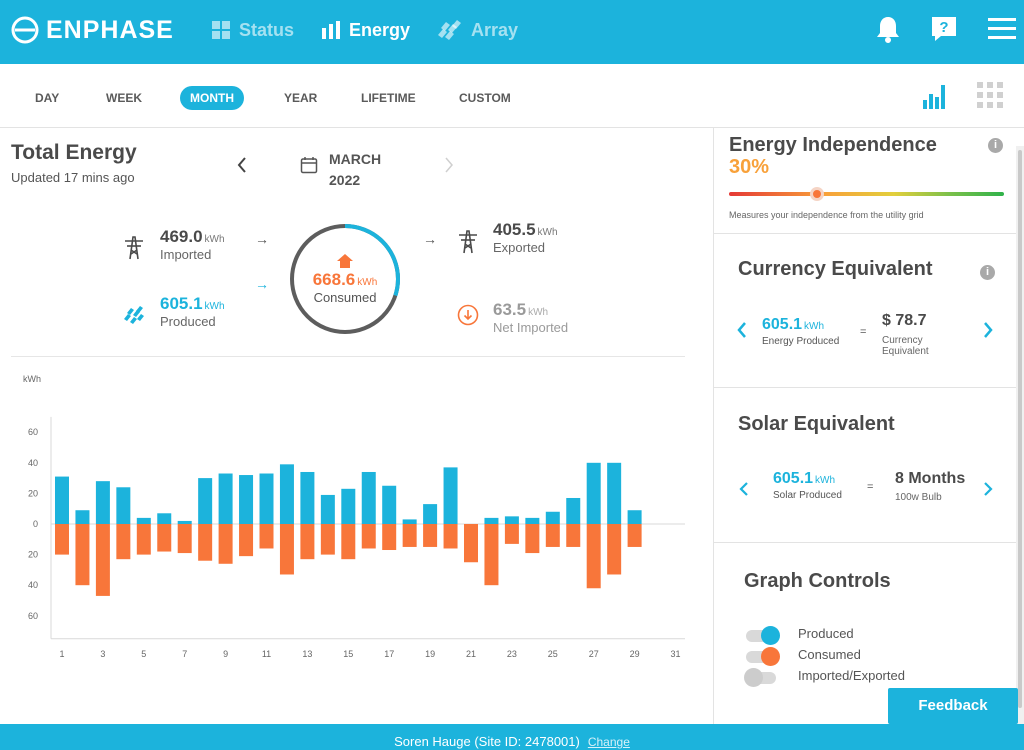 The width and height of the screenshot is (1024, 750). I want to click on currency-amount-block: $ 78.7 Currency Equivalent, so click(912, 334).